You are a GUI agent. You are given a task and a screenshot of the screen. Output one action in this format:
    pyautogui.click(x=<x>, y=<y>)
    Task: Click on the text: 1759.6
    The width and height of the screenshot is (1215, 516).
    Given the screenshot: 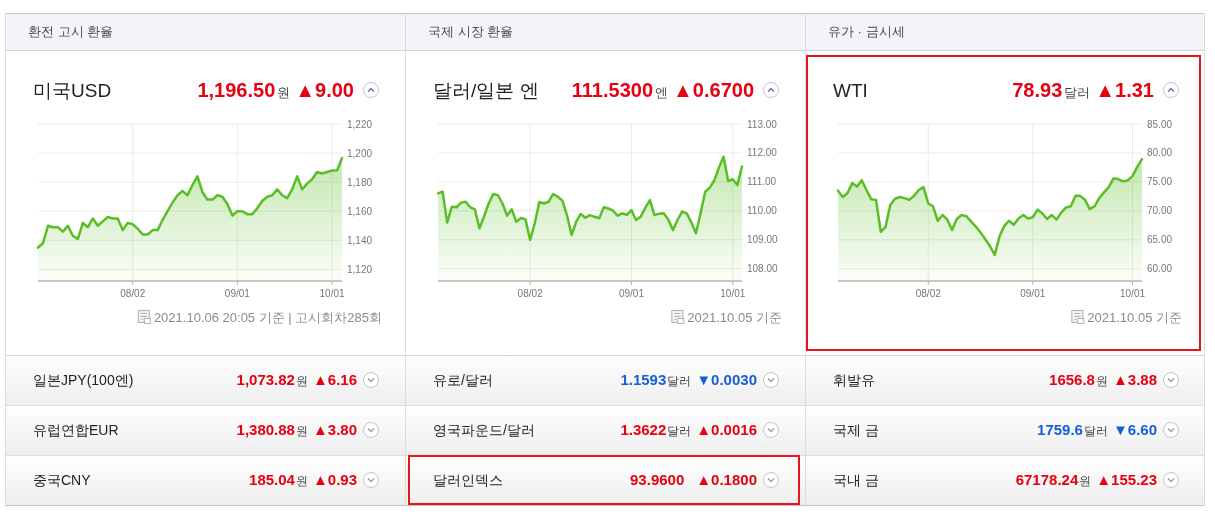 What is the action you would take?
    pyautogui.click(x=1060, y=429)
    